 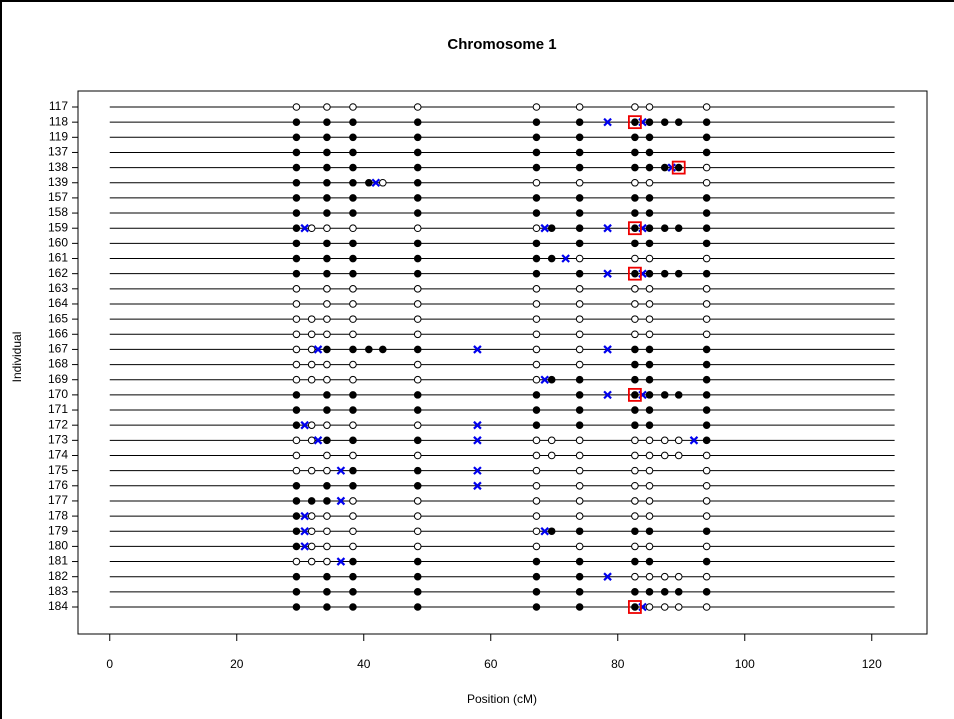 I want to click on y-tick-label: 119, so click(x=58, y=136).